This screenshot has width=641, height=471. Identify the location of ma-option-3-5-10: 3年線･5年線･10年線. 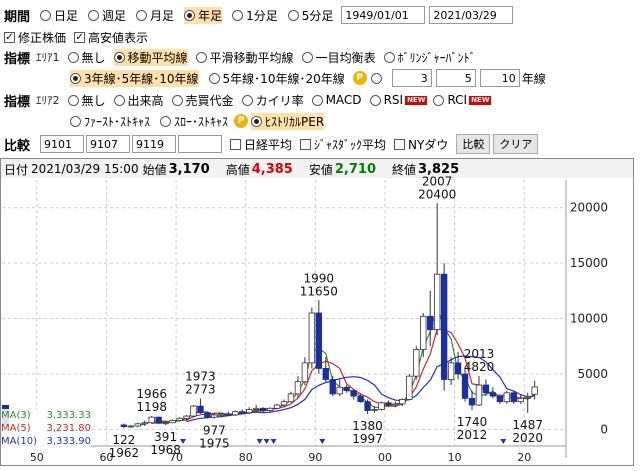
(134, 78).